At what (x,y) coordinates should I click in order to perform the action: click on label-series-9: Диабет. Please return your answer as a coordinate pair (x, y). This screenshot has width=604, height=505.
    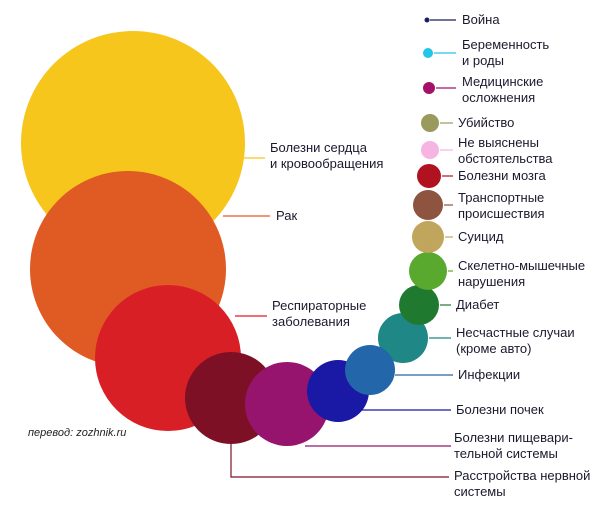
    Looking at the image, I should click on (477, 304).